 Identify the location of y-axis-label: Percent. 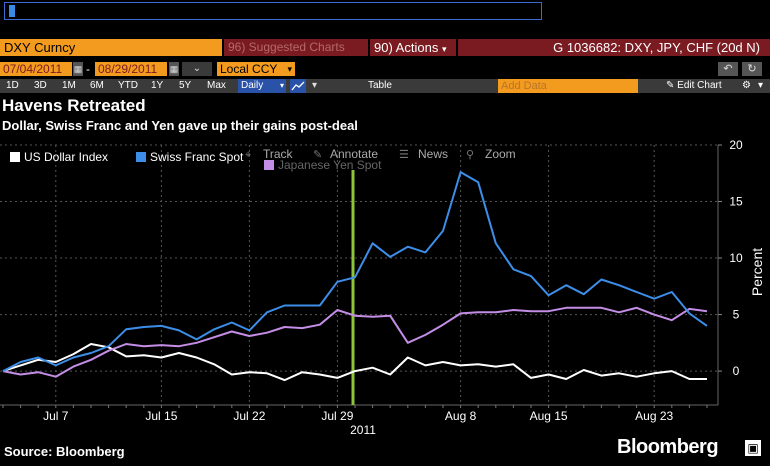
(757, 272).